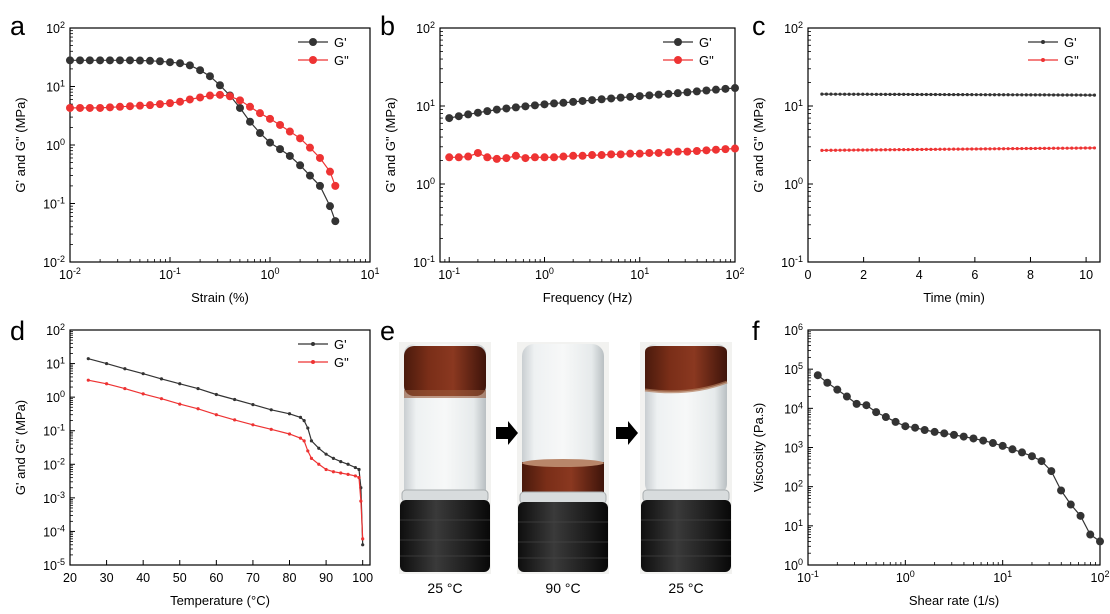 This screenshot has height=614, width=1110. I want to click on photo-caption-2: 90 °C, so click(562, 588).